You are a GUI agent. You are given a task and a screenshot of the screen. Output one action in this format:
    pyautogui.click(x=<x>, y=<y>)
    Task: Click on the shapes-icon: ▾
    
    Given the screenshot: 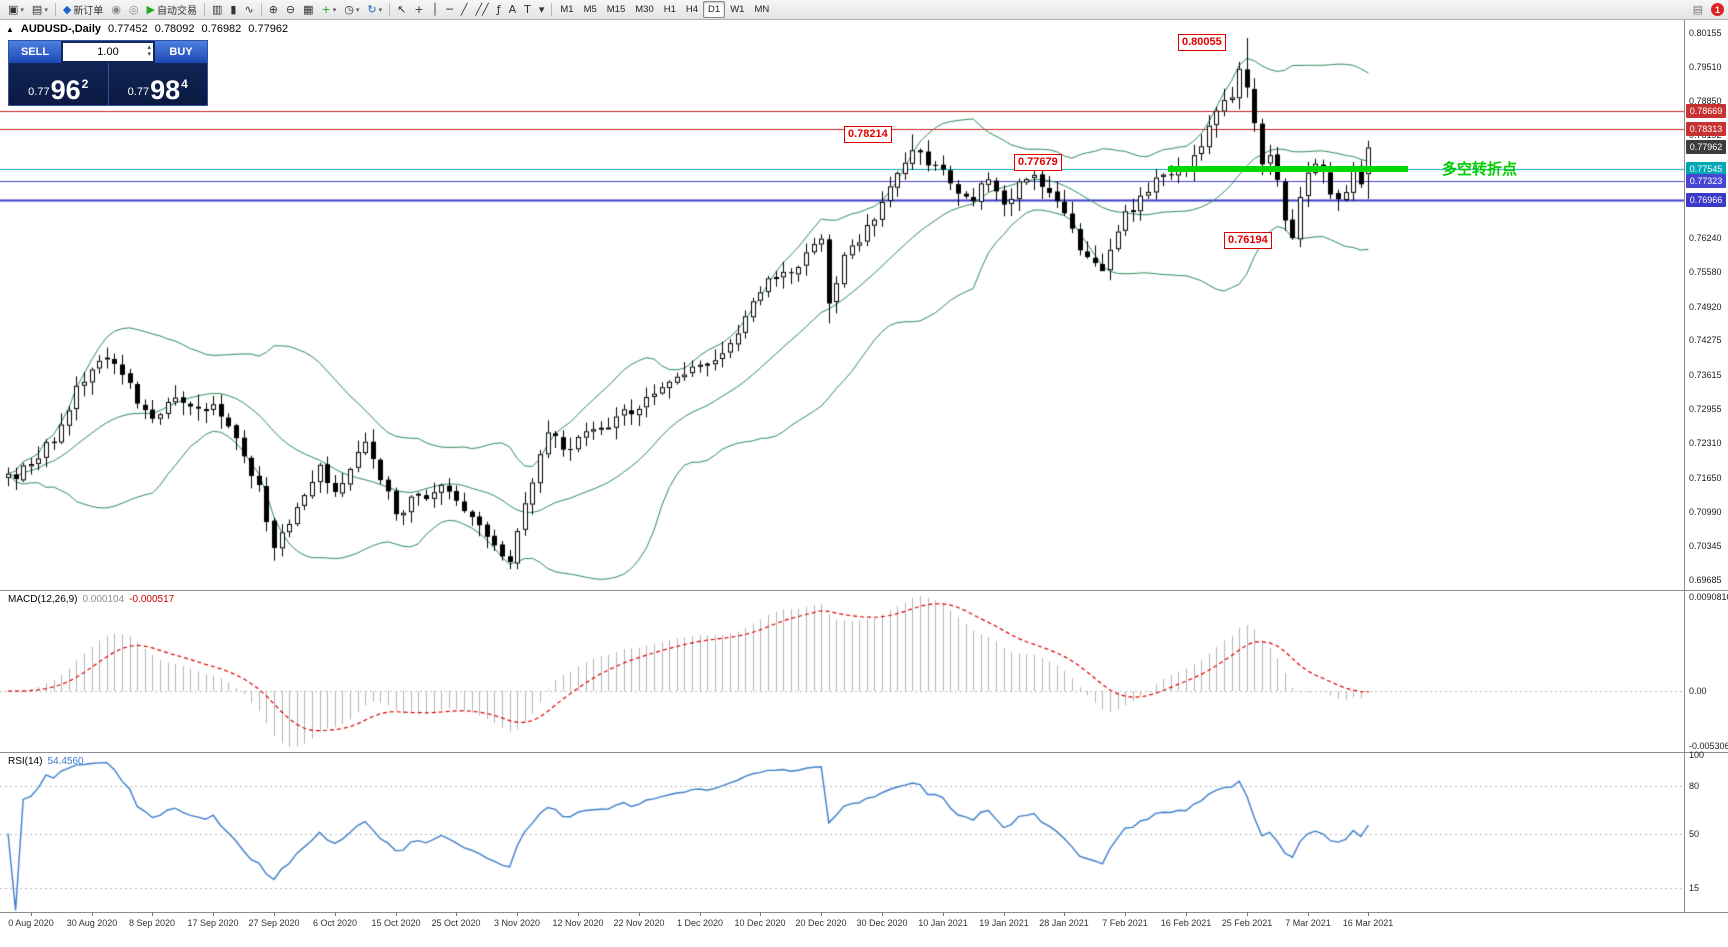 What is the action you would take?
    pyautogui.click(x=541, y=9)
    